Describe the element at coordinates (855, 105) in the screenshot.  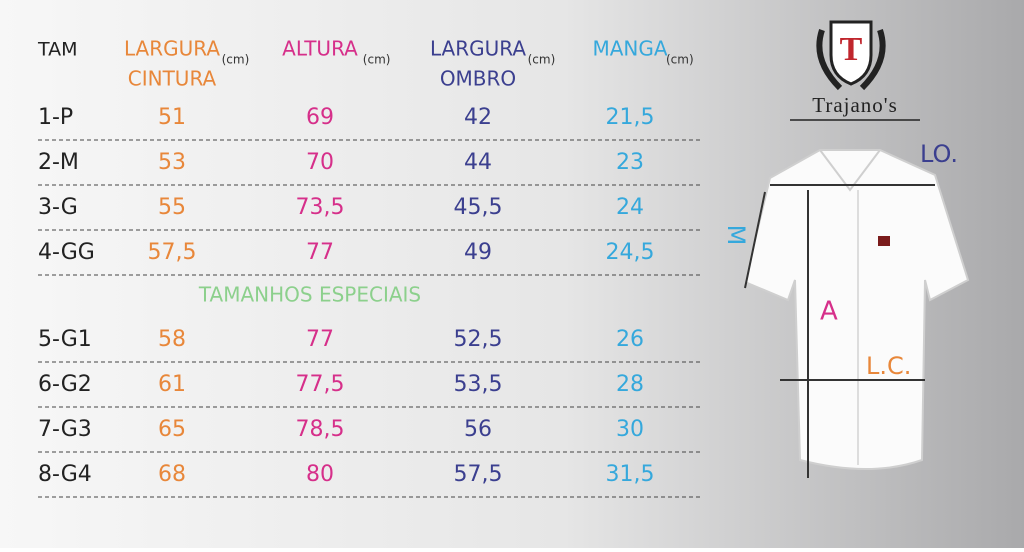
I see `brand-name: Trajano's` at that location.